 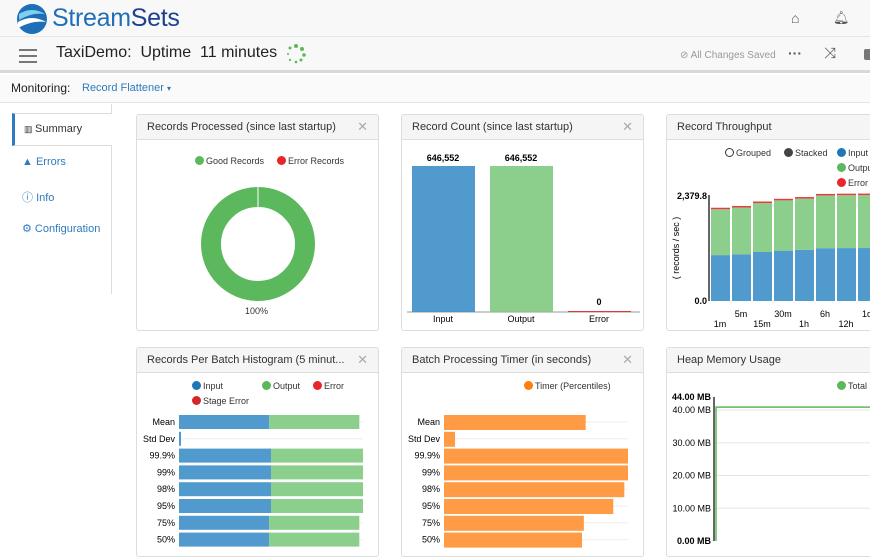 What do you see at coordinates (180, 438) in the screenshot?
I see `bar-input-Std Dev` at bounding box center [180, 438].